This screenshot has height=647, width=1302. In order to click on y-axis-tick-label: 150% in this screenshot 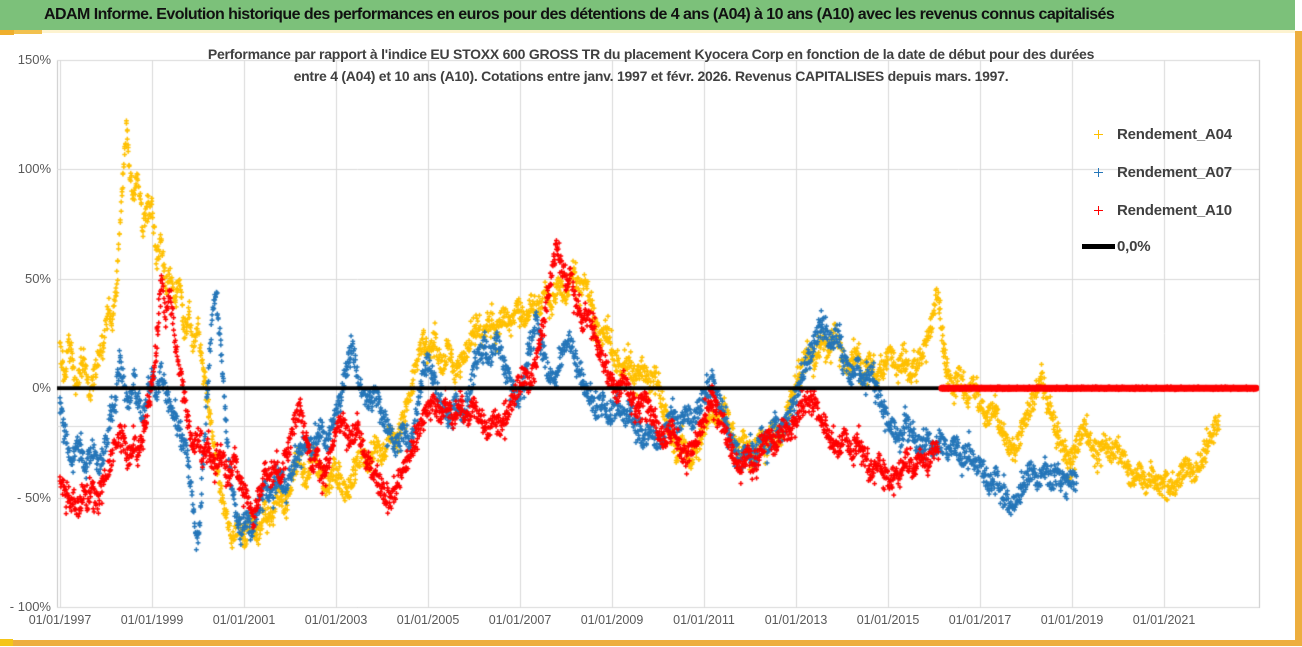, I will do `click(34, 59)`.